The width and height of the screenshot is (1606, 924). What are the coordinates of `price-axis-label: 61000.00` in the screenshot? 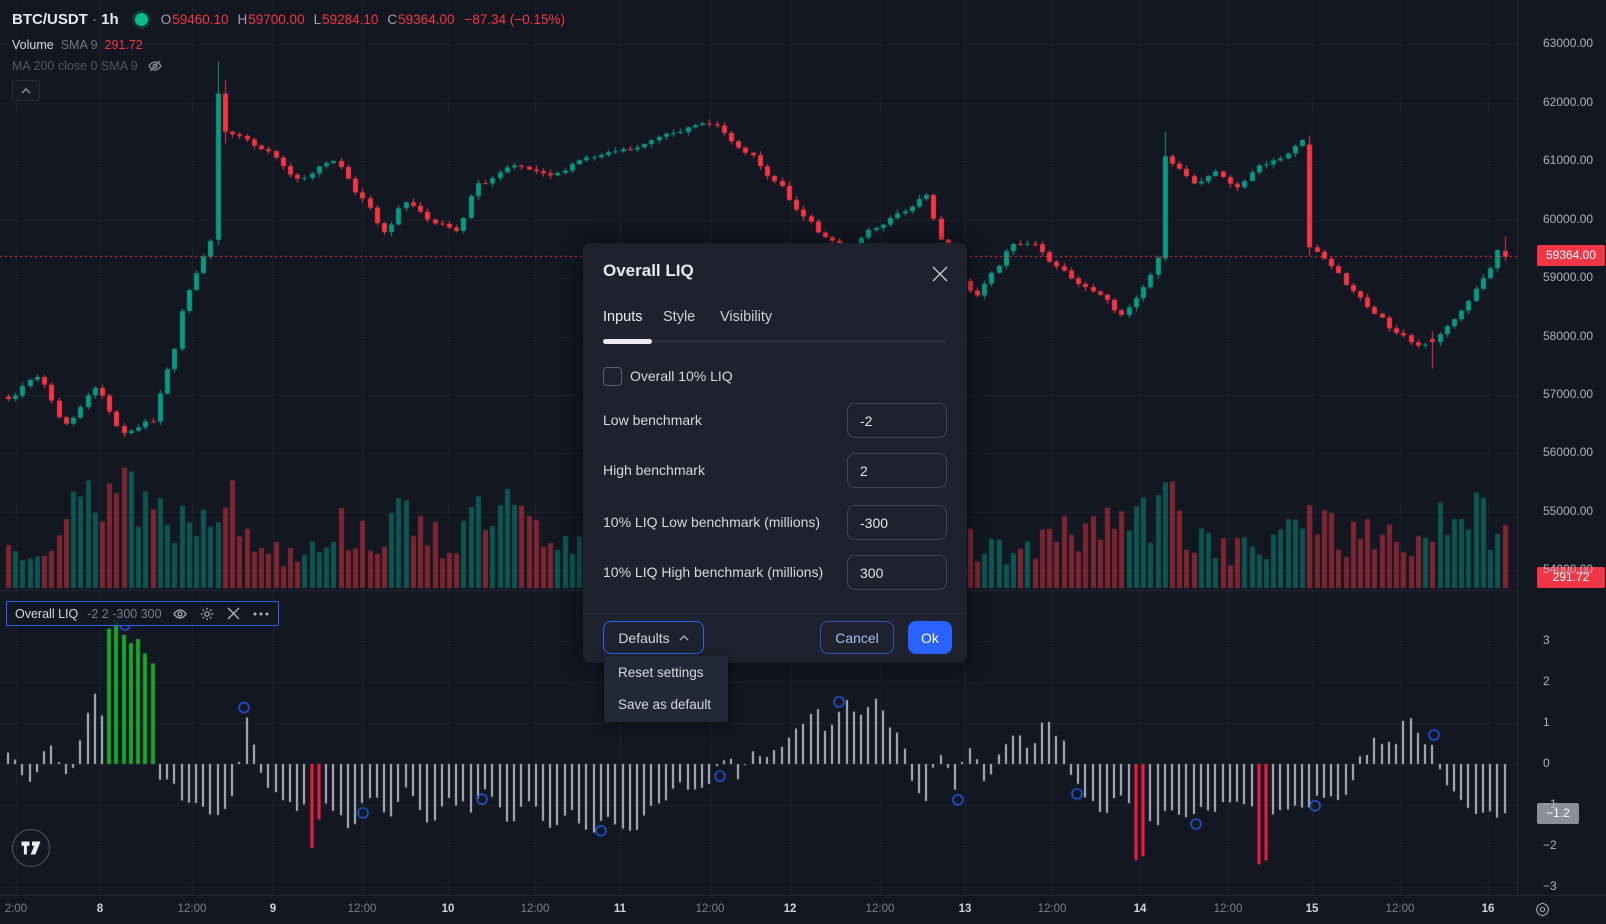 It's located at (1568, 160).